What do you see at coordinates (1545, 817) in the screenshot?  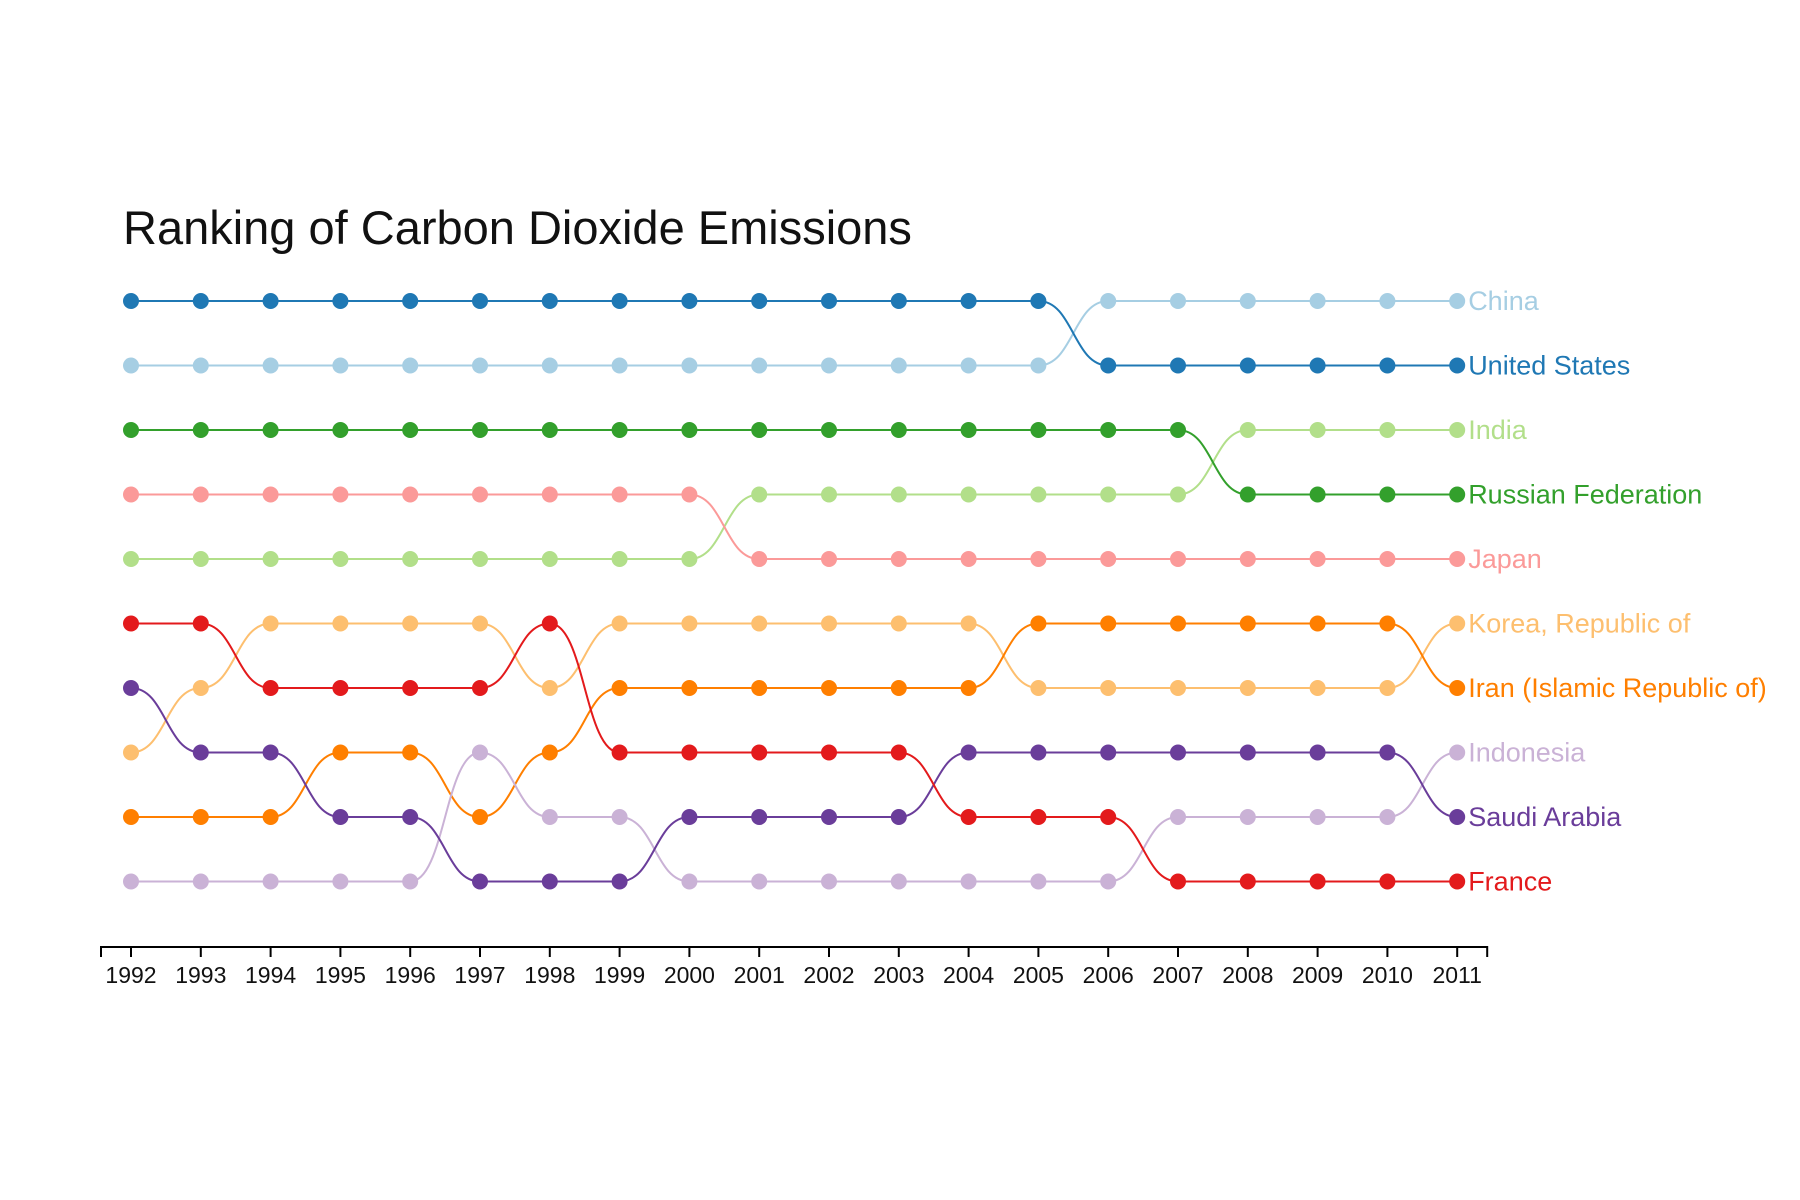 I see `series-label: Saudi Arabia` at bounding box center [1545, 817].